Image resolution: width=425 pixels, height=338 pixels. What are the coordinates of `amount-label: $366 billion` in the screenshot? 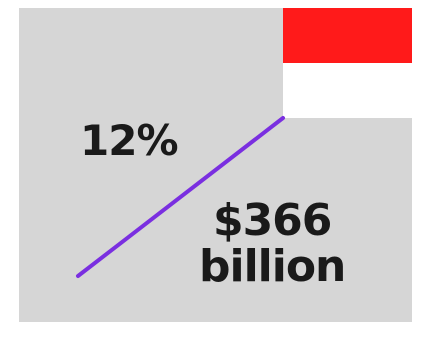 It's located at (272, 244).